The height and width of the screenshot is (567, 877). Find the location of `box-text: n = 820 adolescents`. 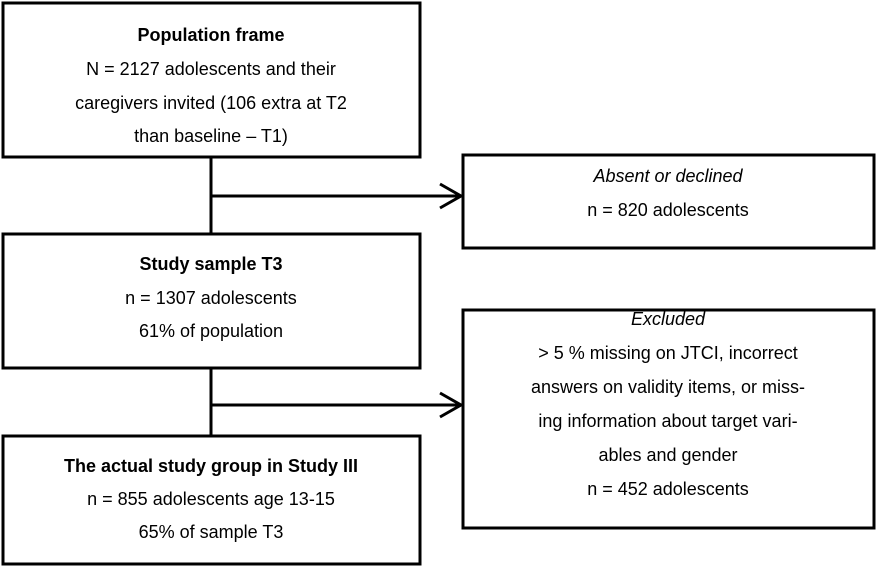

box-text: n = 820 adolescents is located at coordinates (668, 210).